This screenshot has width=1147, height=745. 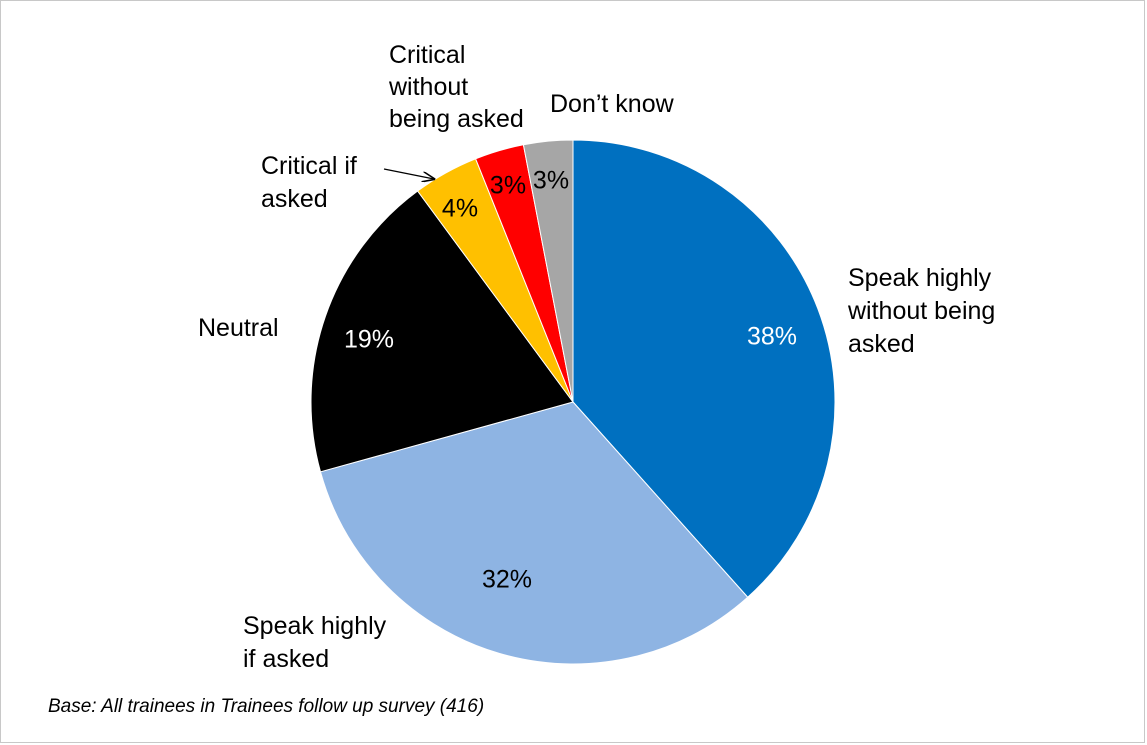 I want to click on pie-category-label-0: Speak highly without being asked, so click(x=921, y=311).